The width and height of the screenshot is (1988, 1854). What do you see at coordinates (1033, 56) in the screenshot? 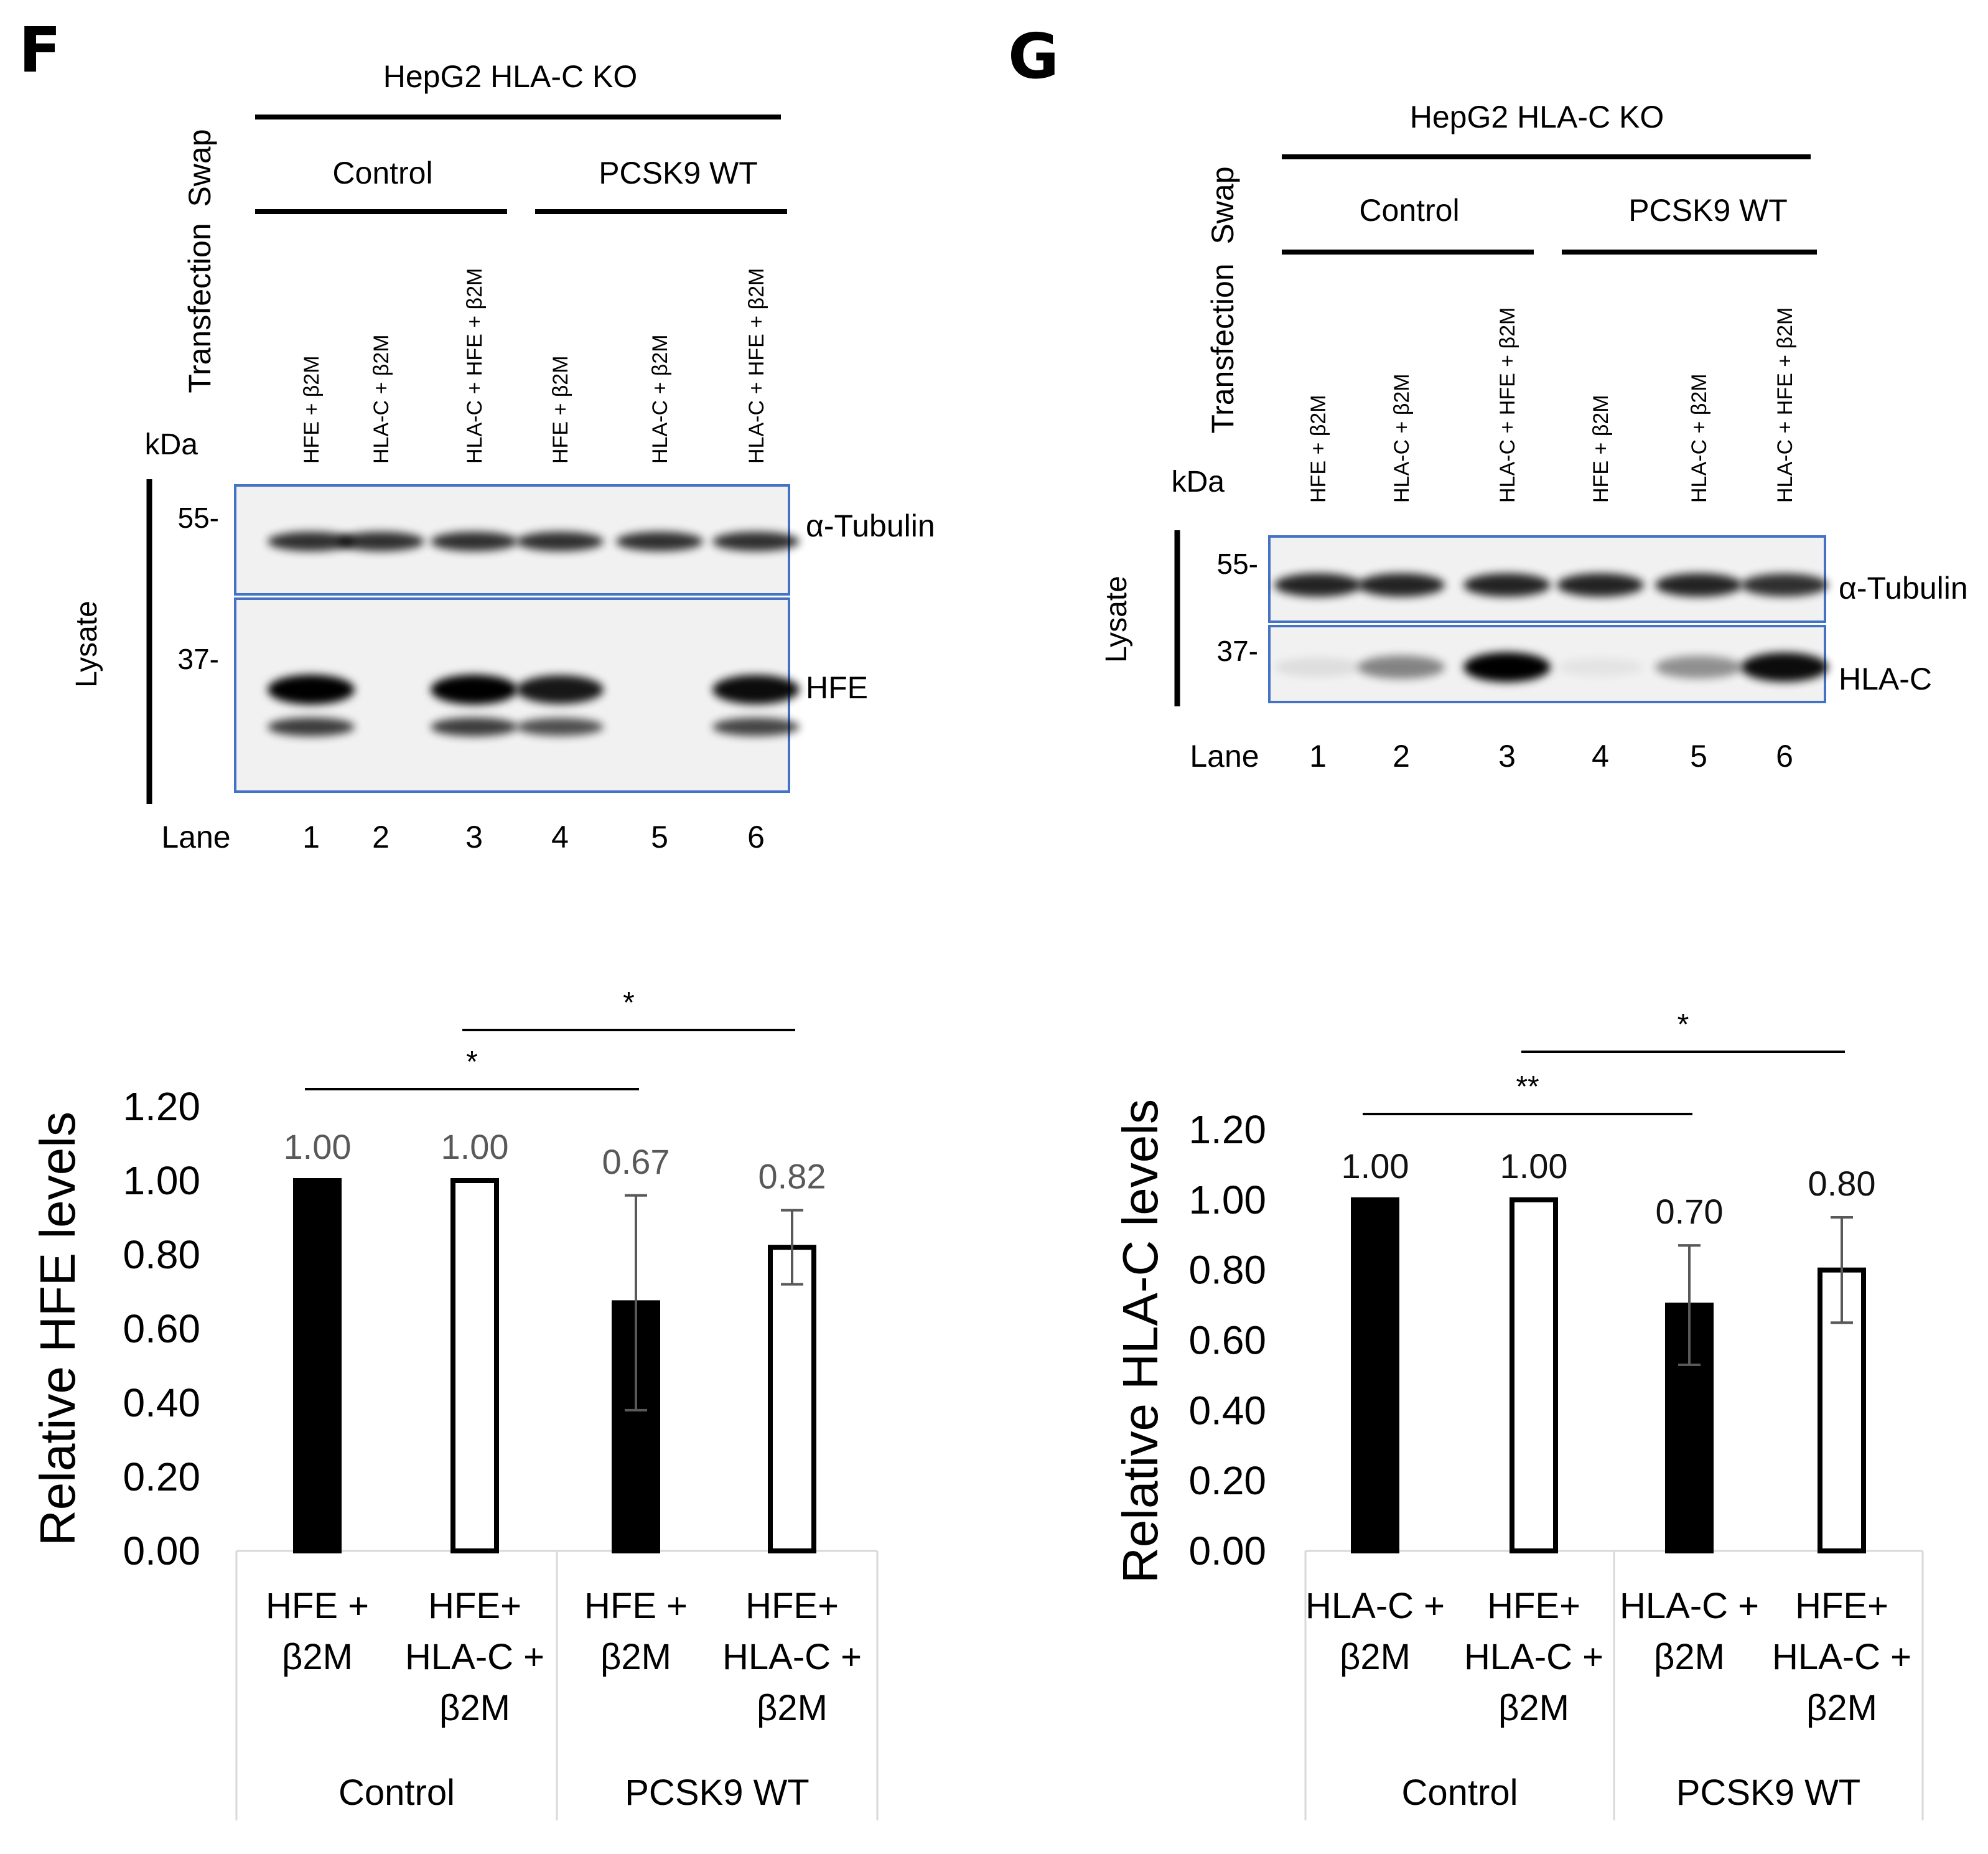
I see `panel-letter: G` at bounding box center [1033, 56].